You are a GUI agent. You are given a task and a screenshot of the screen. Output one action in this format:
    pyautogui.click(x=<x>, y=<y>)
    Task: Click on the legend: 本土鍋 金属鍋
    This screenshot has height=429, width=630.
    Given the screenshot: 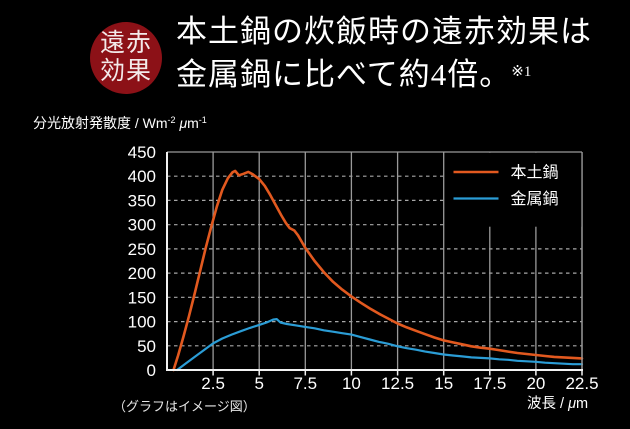 What is the action you would take?
    pyautogui.click(x=513, y=189)
    